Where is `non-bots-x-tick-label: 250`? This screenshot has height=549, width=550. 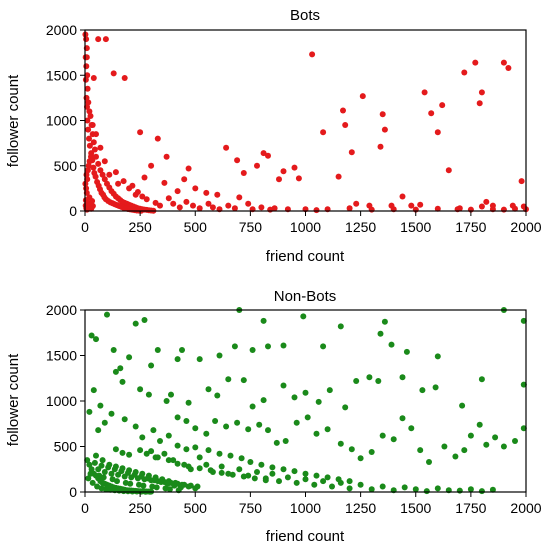 non-bots-x-tick-label: 250 is located at coordinates (140, 508).